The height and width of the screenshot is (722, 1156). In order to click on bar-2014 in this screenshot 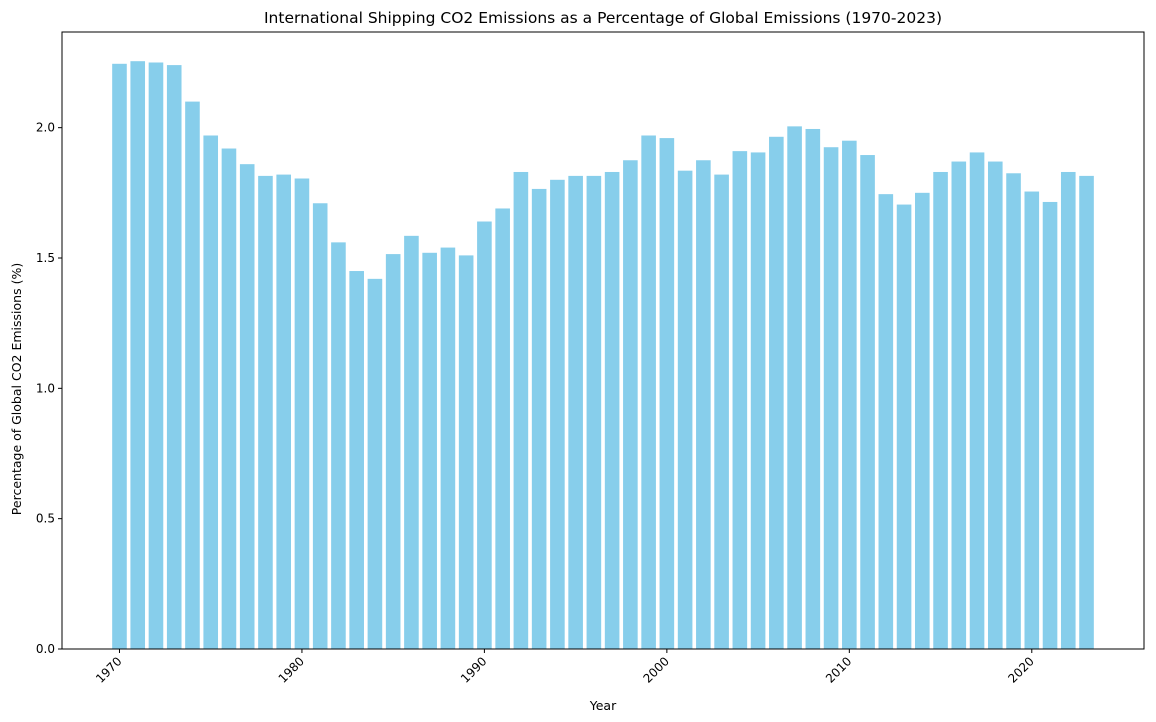, I will do `click(922, 420)`.